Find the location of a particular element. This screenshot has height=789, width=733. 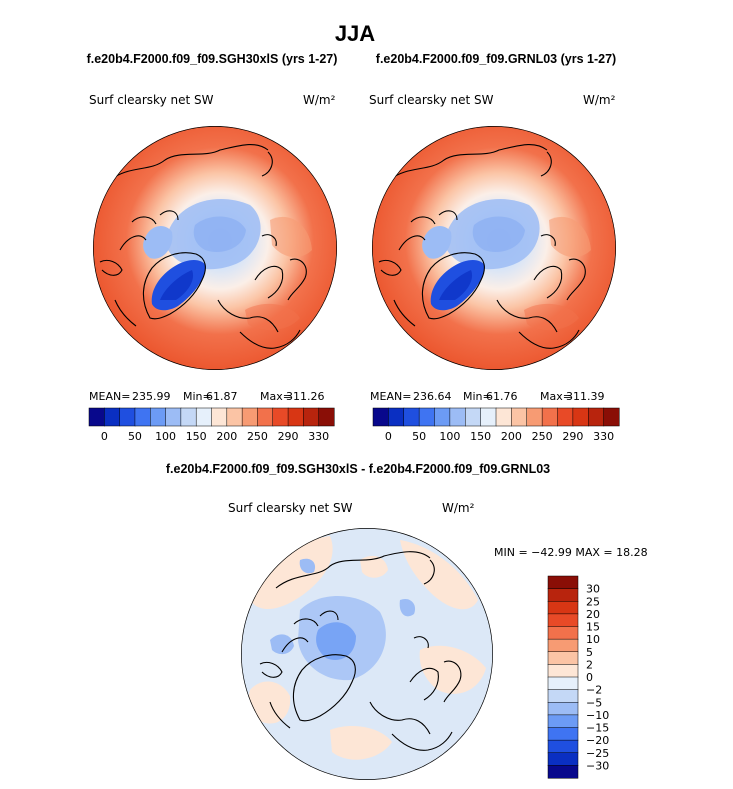

panel-right-coastlines is located at coordinates (482, 246).